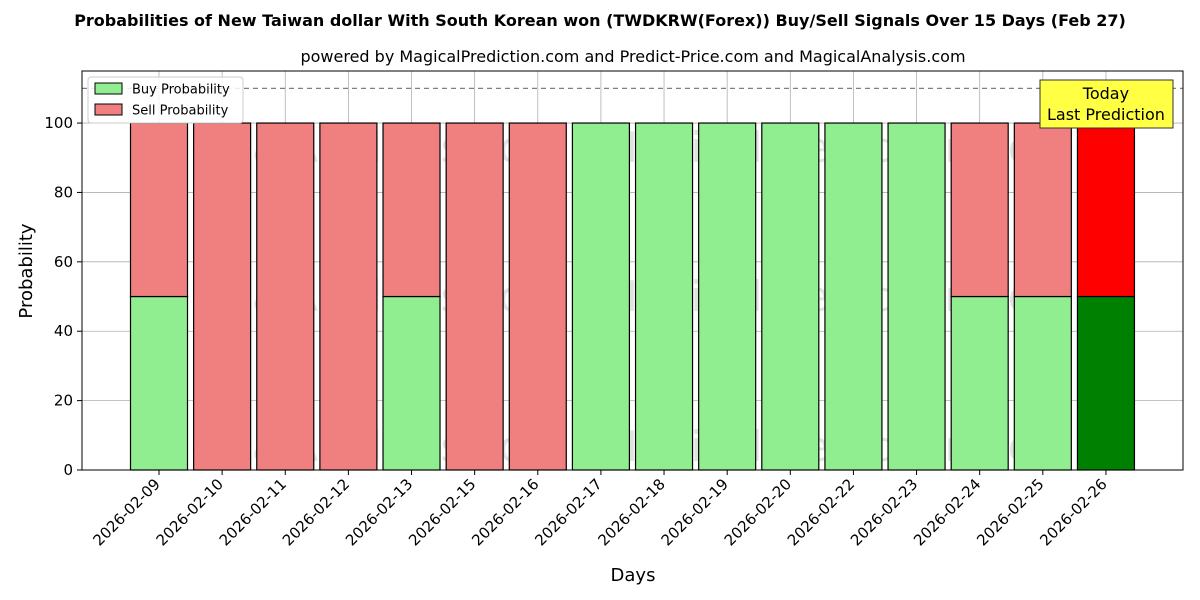 This screenshot has width=1200, height=600. Describe the element at coordinates (63, 401) in the screenshot. I see `y-tick-label: 20` at that location.